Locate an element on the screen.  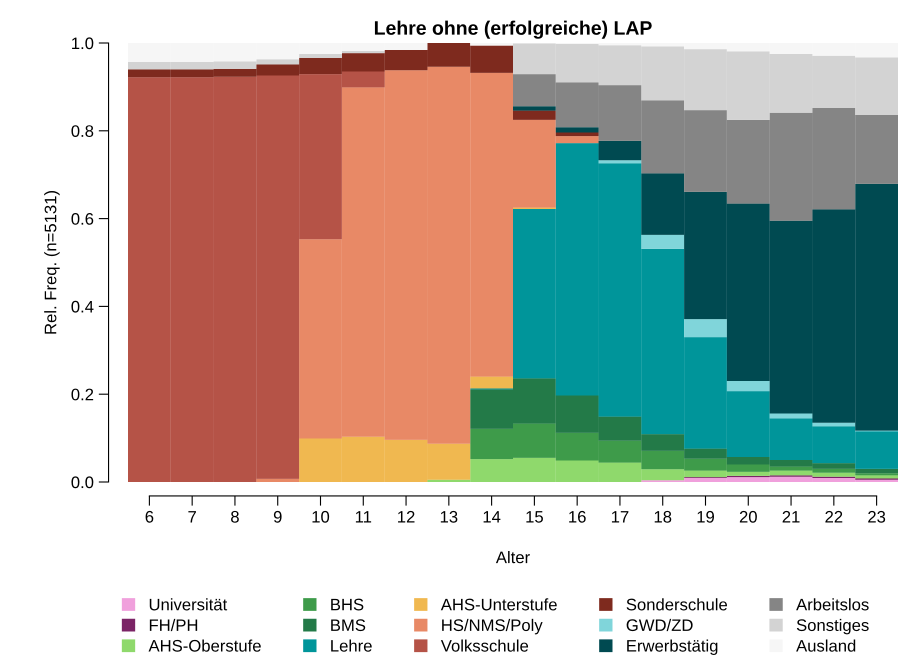
x-tick-label: 22 is located at coordinates (833, 516).